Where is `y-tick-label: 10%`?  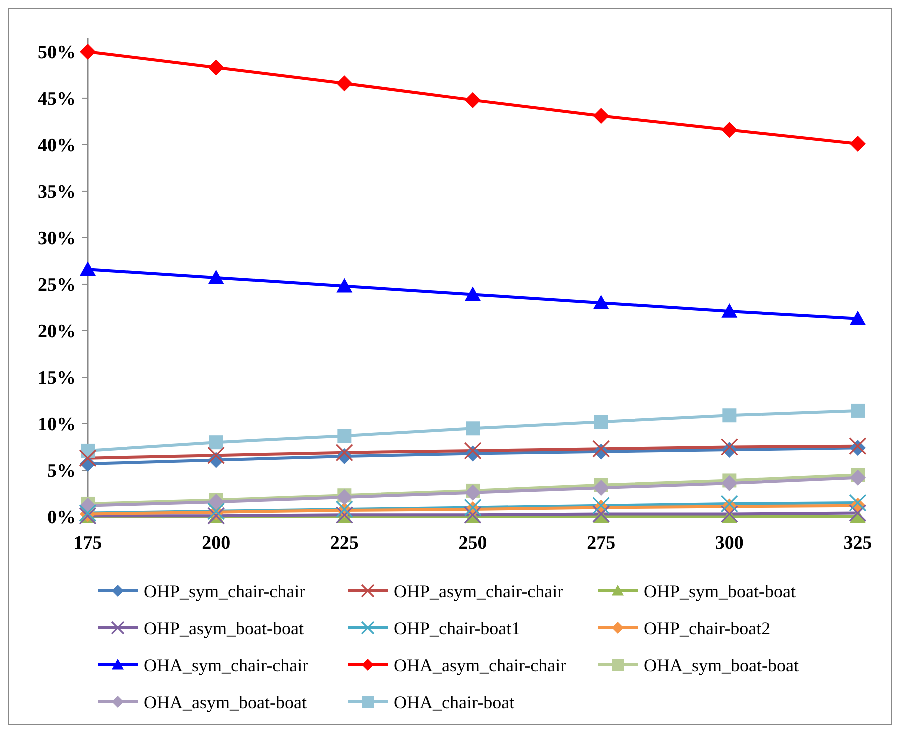 y-tick-label: 10% is located at coordinates (57, 425).